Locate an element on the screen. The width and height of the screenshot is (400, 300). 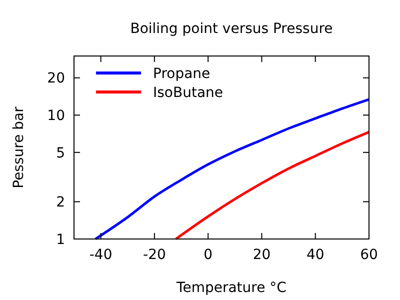
x-tick-label: 0 is located at coordinates (208, 255).